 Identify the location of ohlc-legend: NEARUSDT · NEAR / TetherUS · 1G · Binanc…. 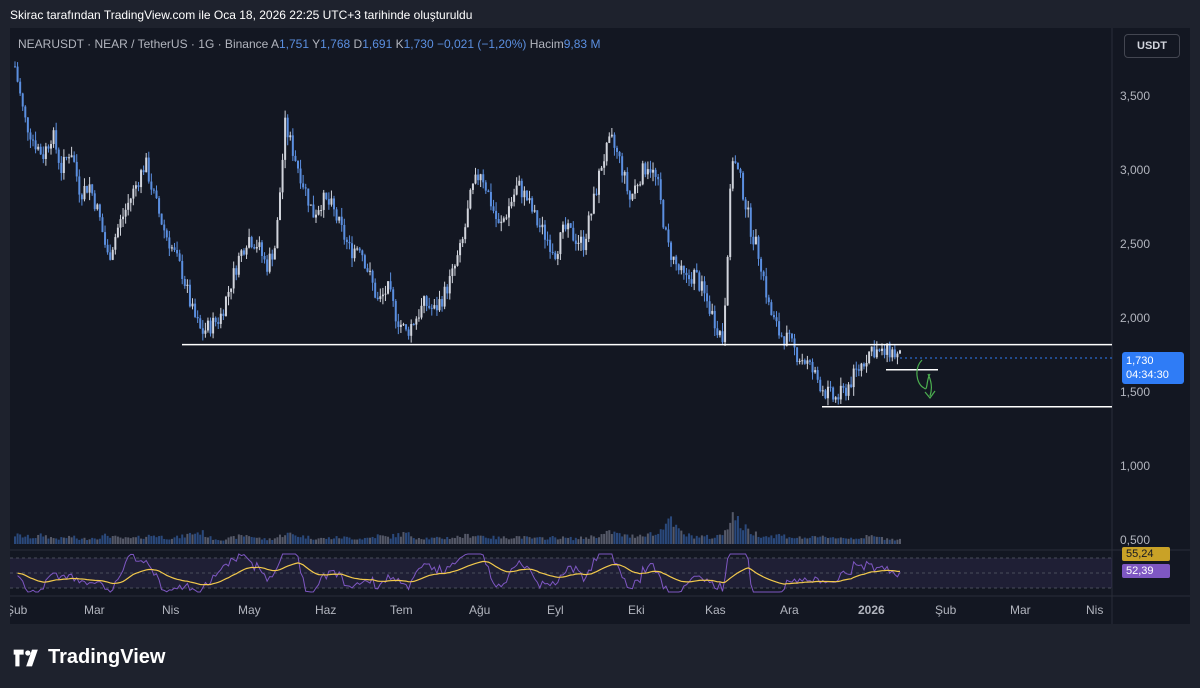
(309, 44).